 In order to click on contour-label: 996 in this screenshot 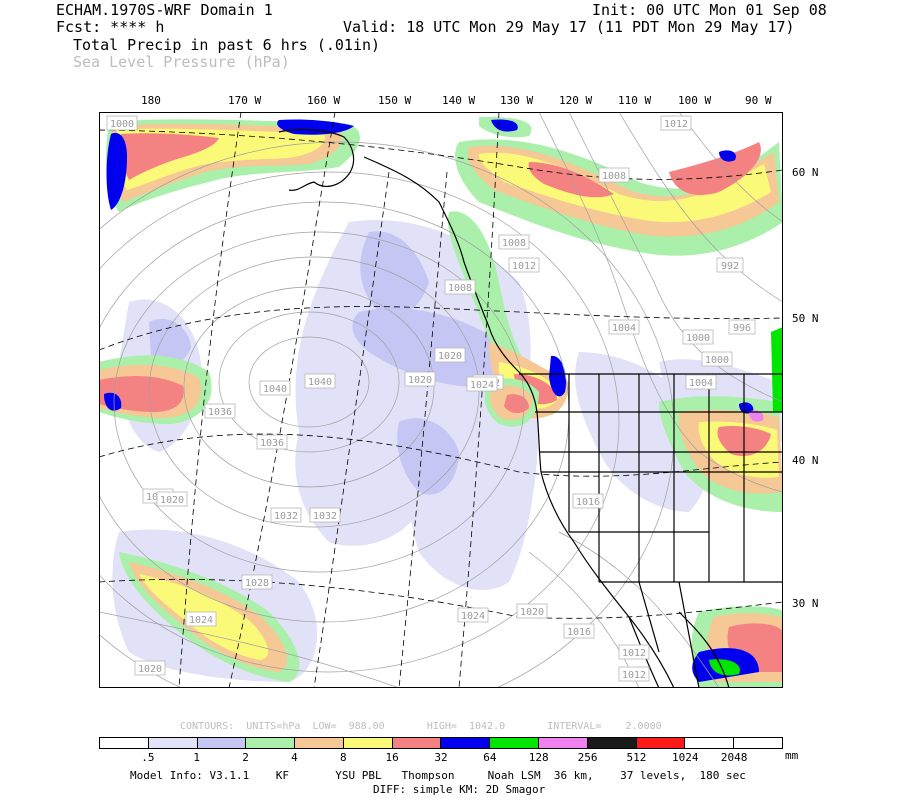, I will do `click(742, 327)`.